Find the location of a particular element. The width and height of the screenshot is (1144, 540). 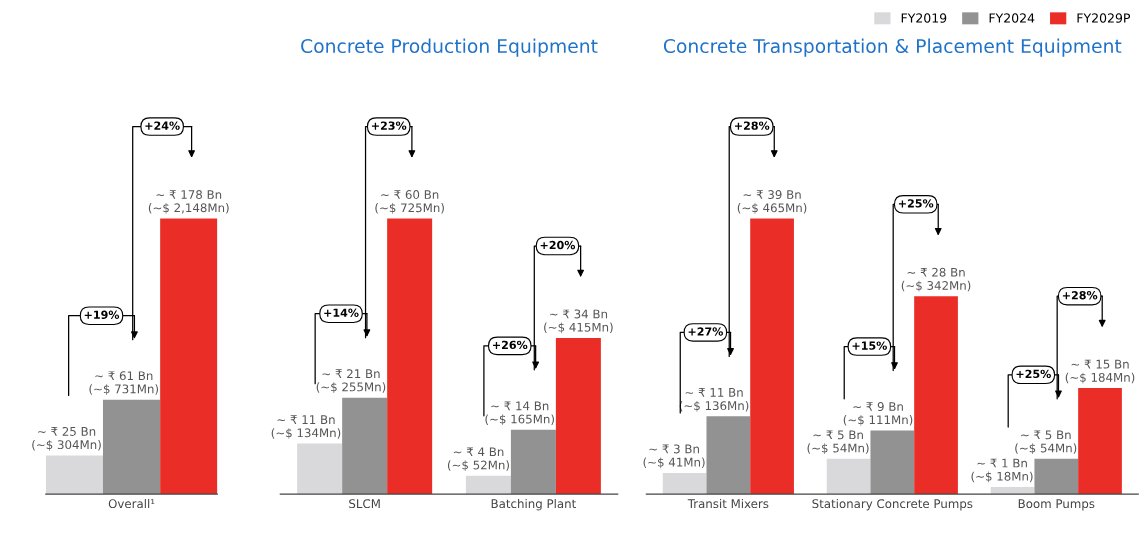

x-tick-label: Batching Plant is located at coordinates (533, 504).